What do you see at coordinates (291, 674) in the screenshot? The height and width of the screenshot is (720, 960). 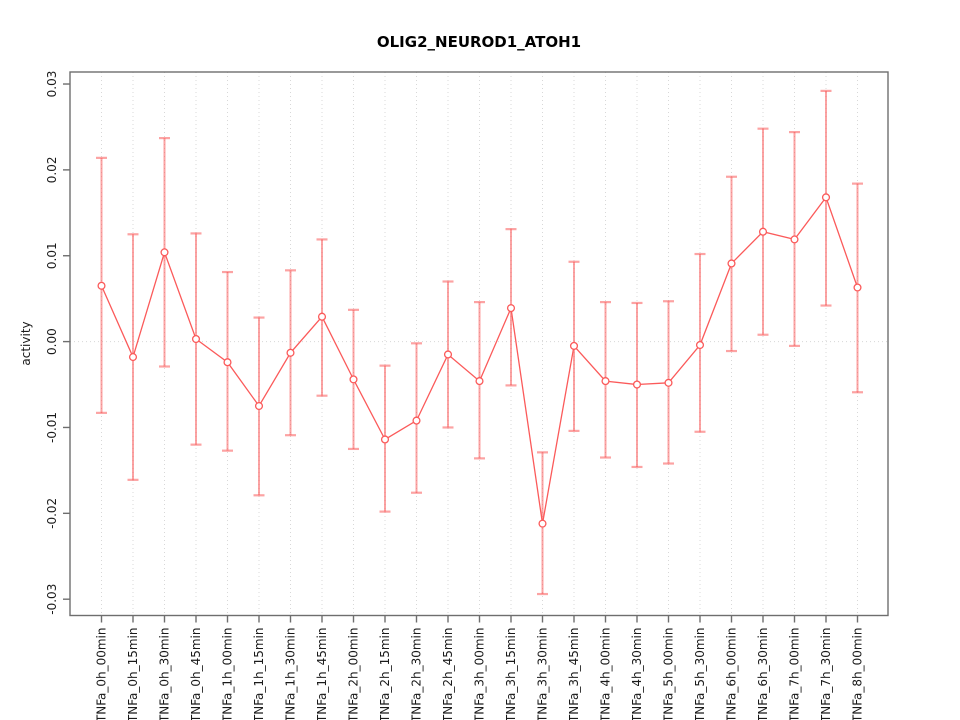 I see `x-tick-label: TNFa_1h_30min` at bounding box center [291, 674].